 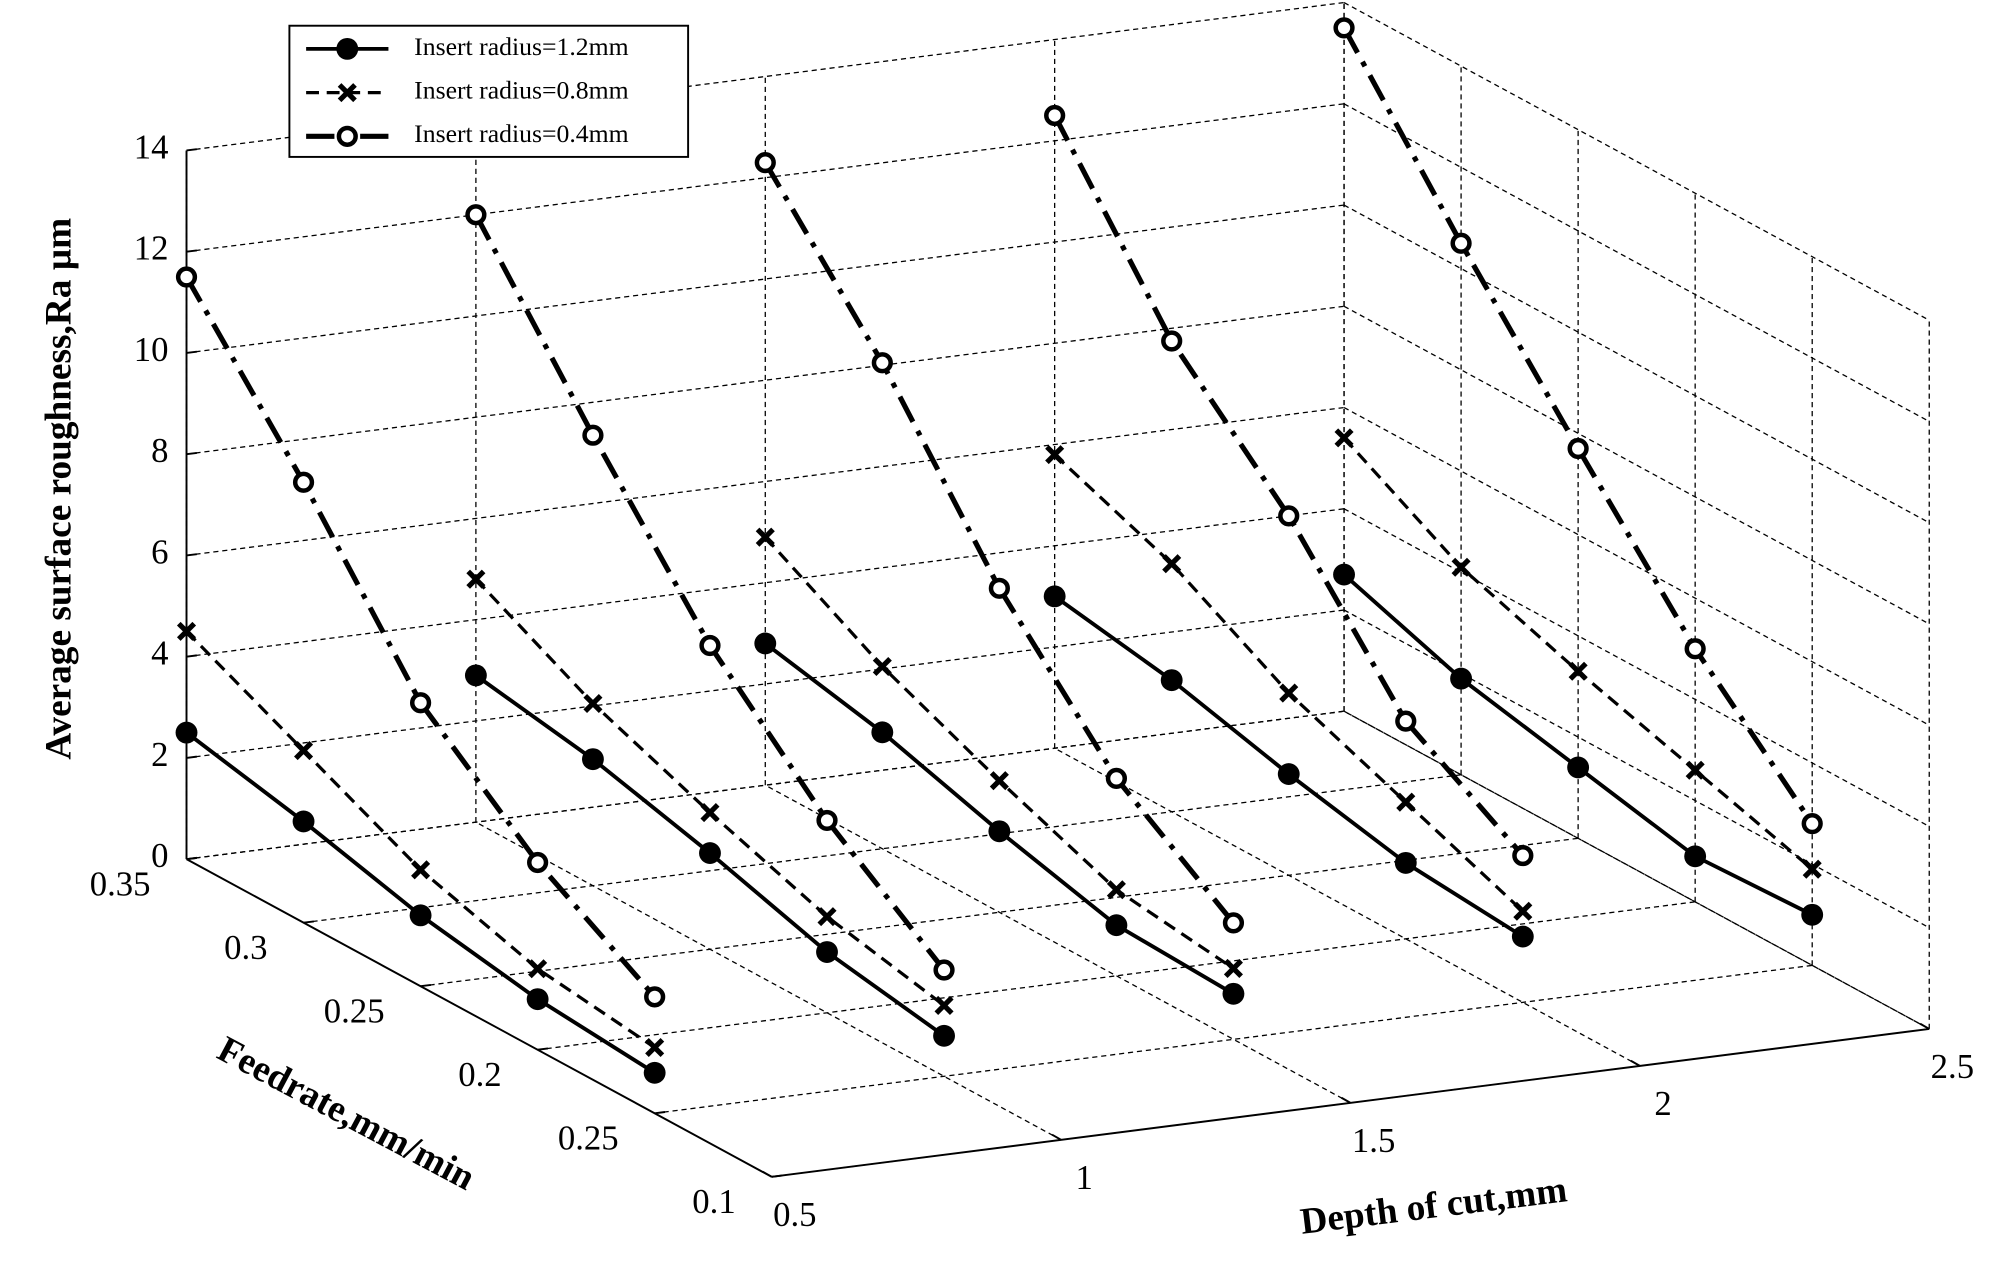 What do you see at coordinates (245, 947) in the screenshot?
I see `y-tick-label: 0.3` at bounding box center [245, 947].